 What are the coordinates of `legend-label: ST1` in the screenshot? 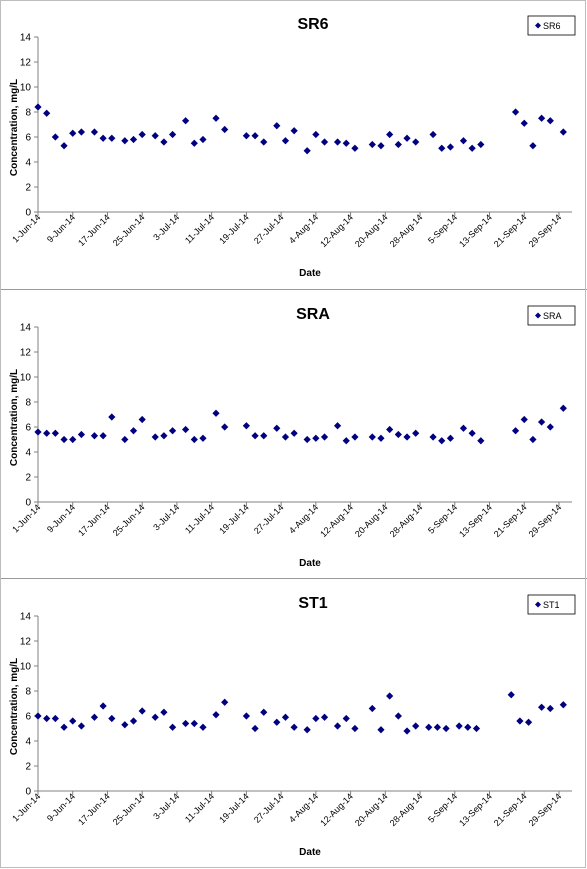 It's located at (551, 605).